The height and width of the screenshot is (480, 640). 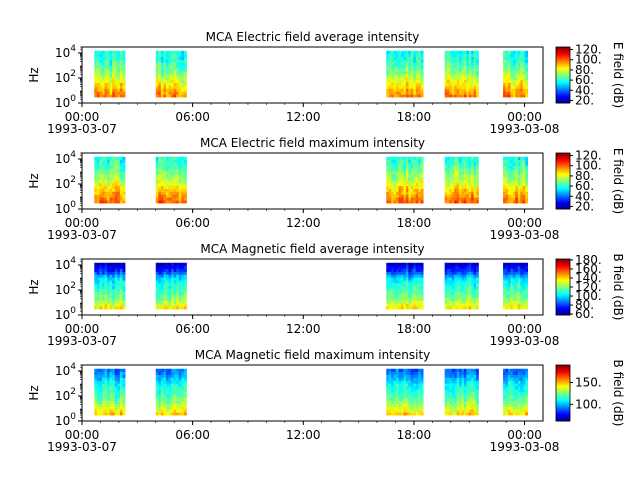 What do you see at coordinates (312, 75) in the screenshot?
I see `axes-frame` at bounding box center [312, 75].